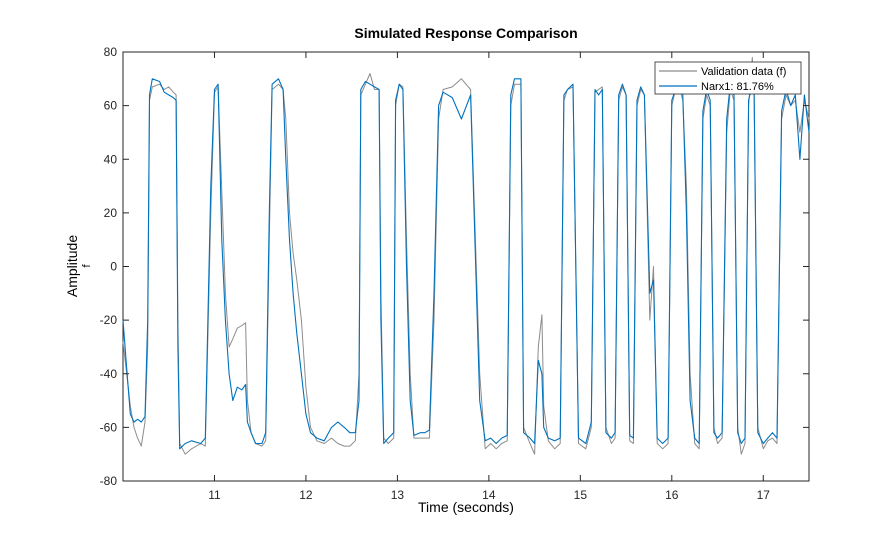  What do you see at coordinates (111, 106) in the screenshot?
I see `y-tick-label: 60` at bounding box center [111, 106].